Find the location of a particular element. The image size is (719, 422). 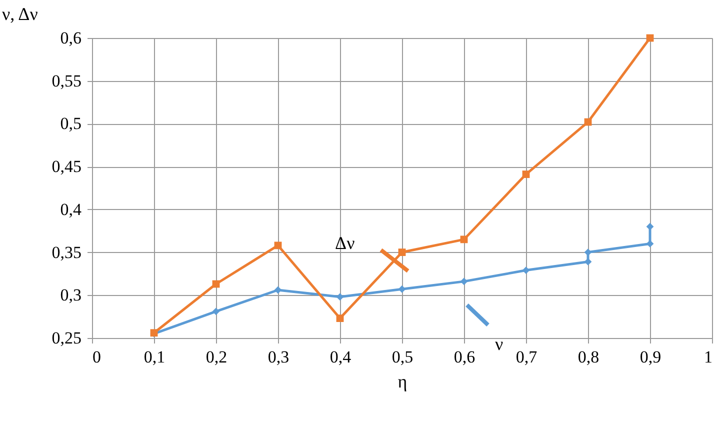

x-tick-label: 0,5 is located at coordinates (403, 357).